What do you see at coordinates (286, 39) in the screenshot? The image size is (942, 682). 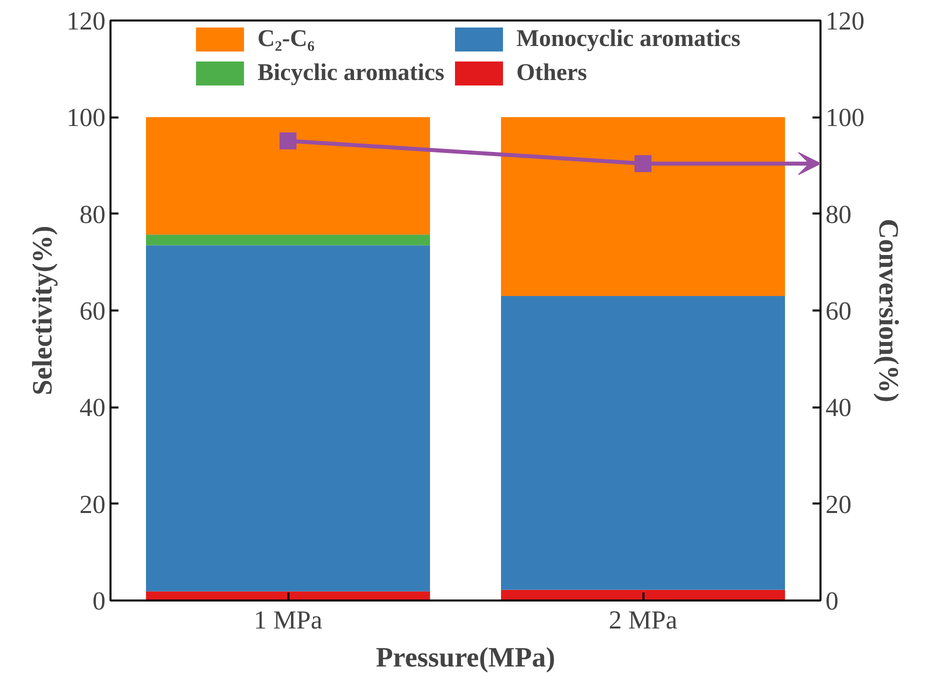 I see `legend-label: C₂-C₆` at bounding box center [286, 39].